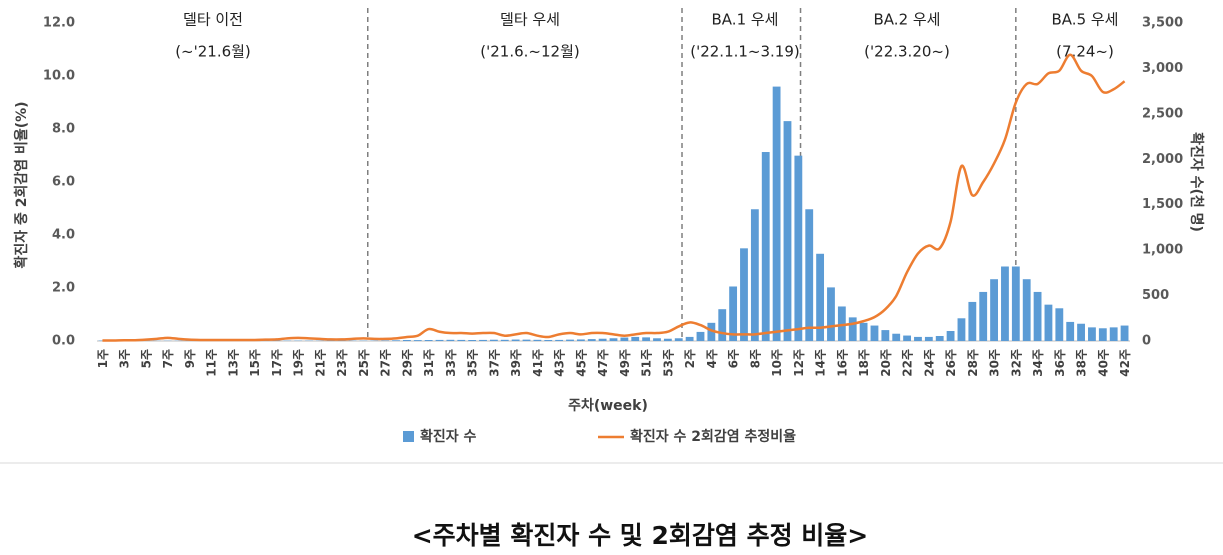 The height and width of the screenshot is (555, 1223). I want to click on x-tick-label: 51주, so click(647, 363).